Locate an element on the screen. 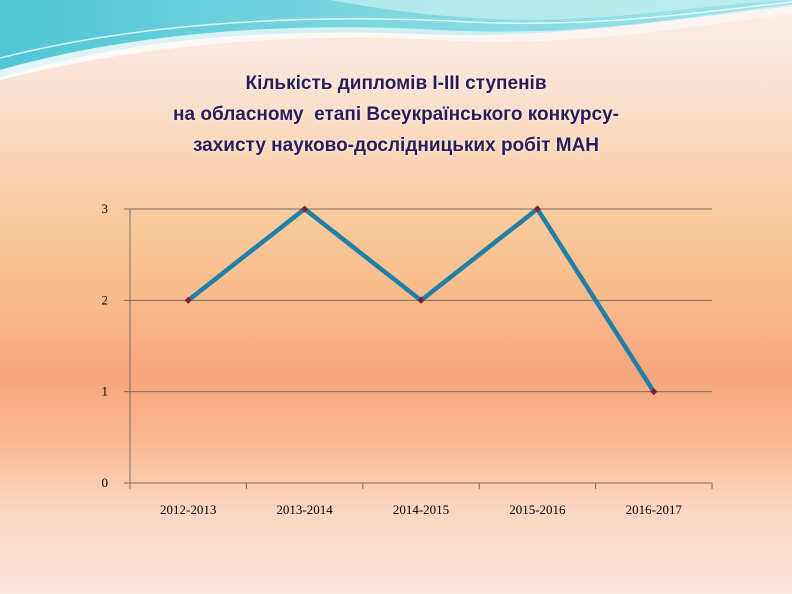  title-line-3: захисту науково-дослідницьких робіт МАН is located at coordinates (396, 145).